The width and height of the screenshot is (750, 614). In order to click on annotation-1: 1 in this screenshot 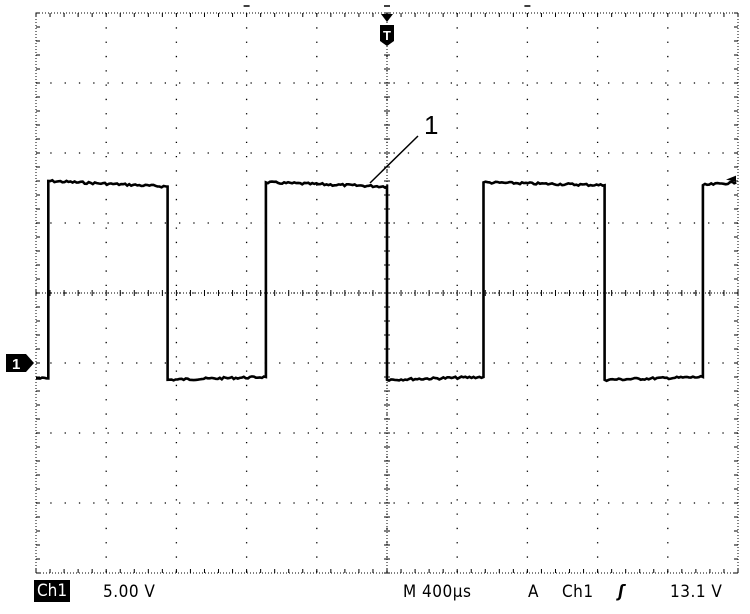, I will do `click(403, 147)`.